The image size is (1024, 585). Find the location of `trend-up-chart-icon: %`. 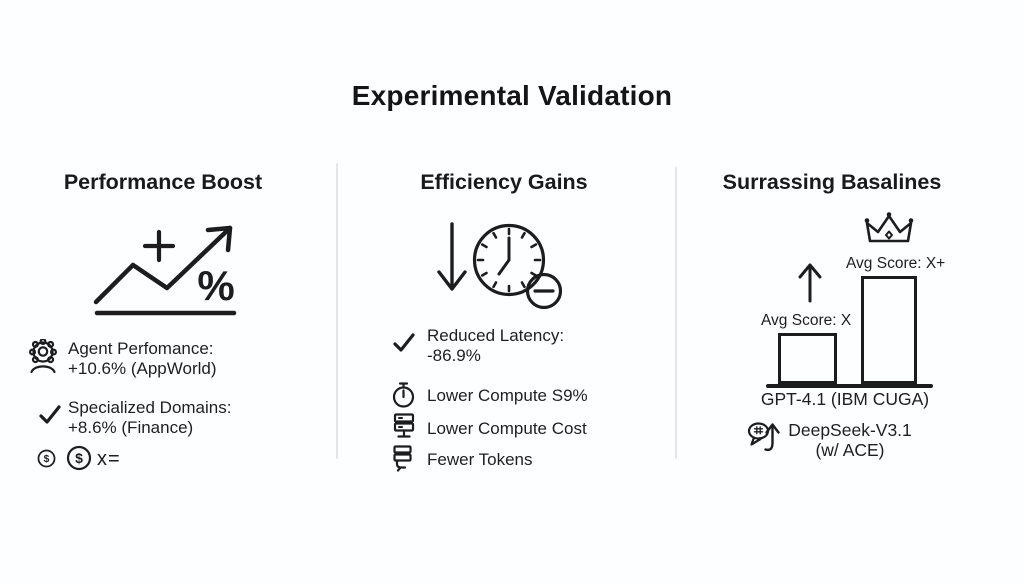

trend-up-chart-icon: % is located at coordinates (165, 270).